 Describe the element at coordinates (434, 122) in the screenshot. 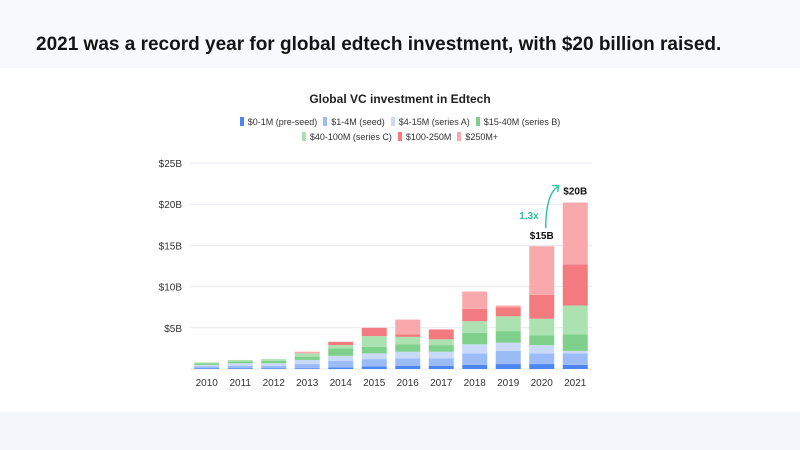

I see `legend-label: $4-15M (series A)` at that location.